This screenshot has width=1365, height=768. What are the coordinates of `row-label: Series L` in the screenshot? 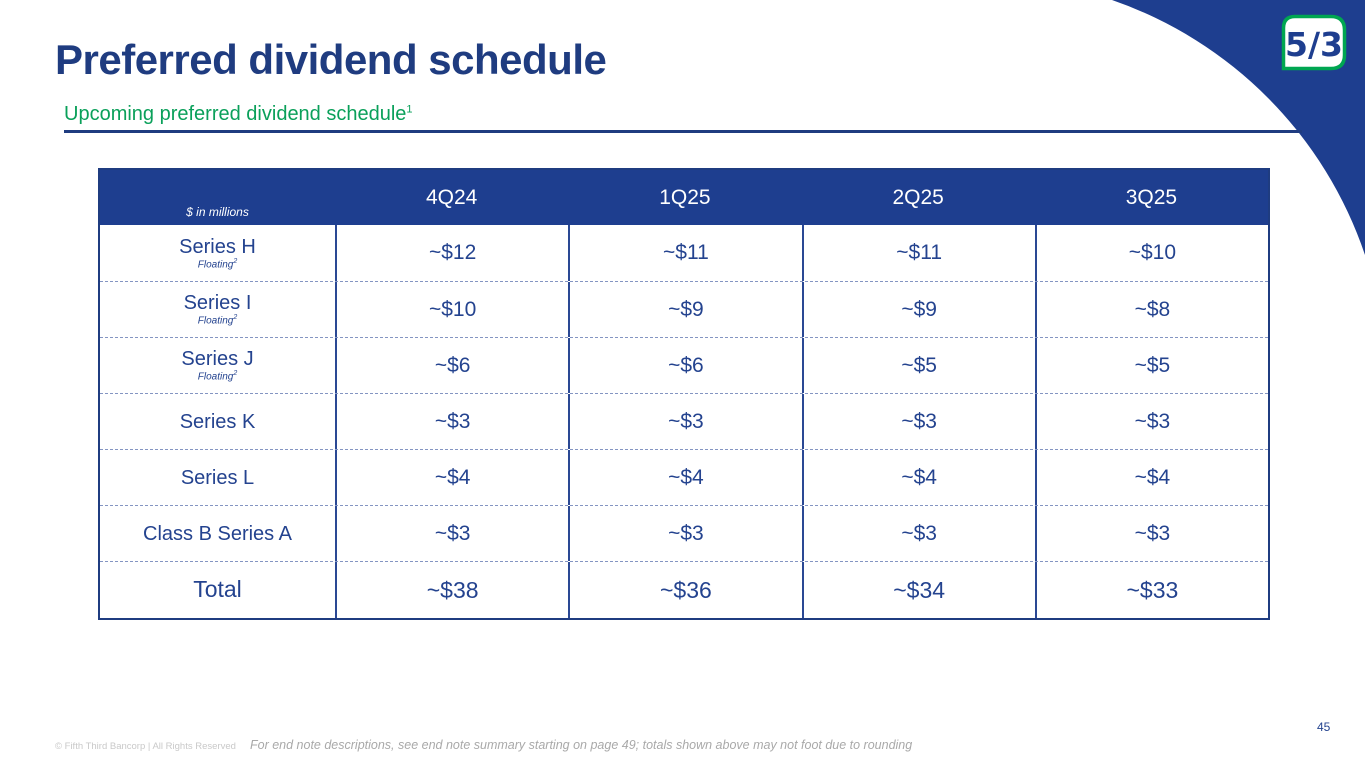 It's located at (217, 477).